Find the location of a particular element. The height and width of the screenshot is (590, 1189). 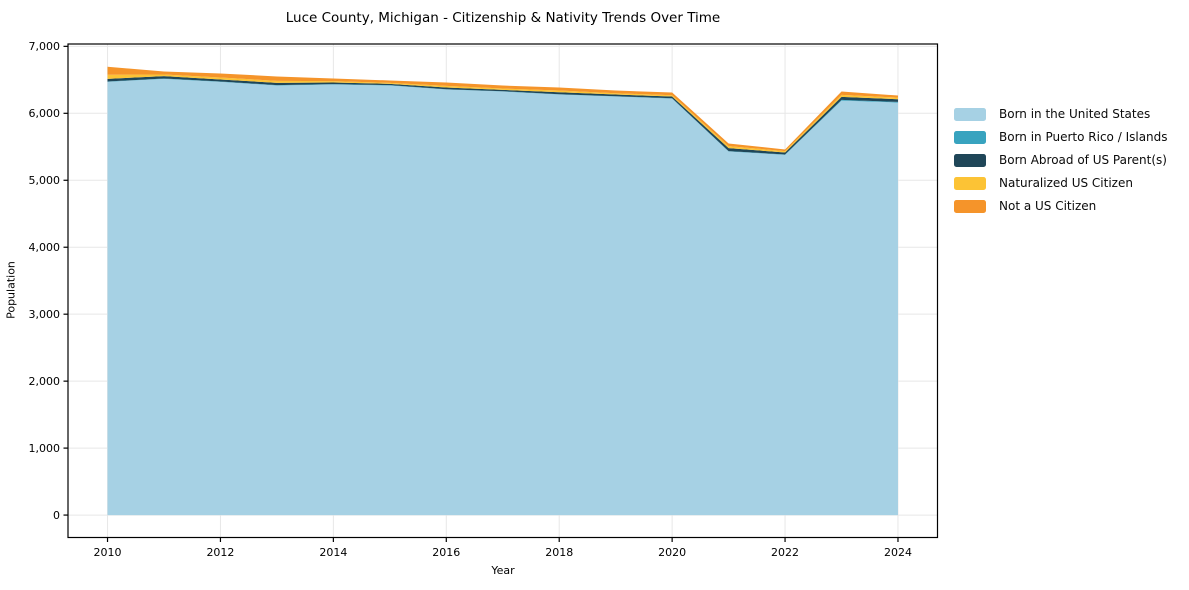

legend-item: Naturalized US Citizen is located at coordinates (1061, 183).